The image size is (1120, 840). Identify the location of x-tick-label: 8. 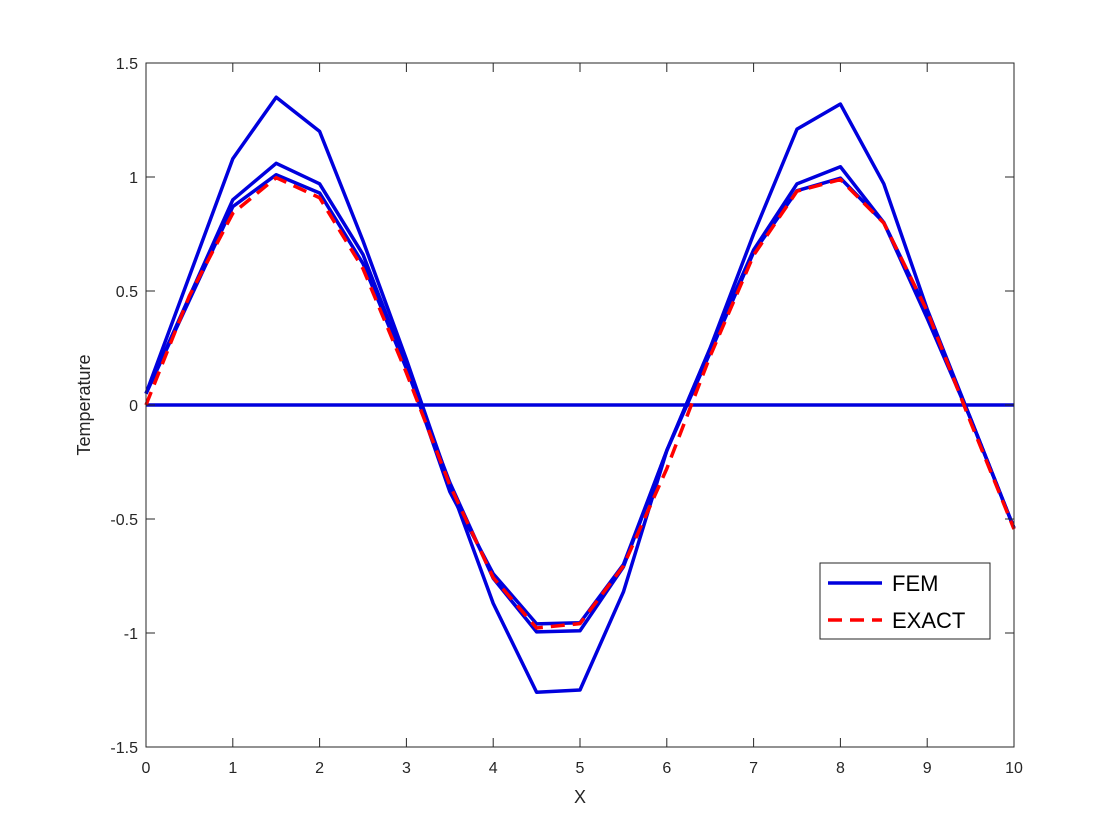
(840, 768).